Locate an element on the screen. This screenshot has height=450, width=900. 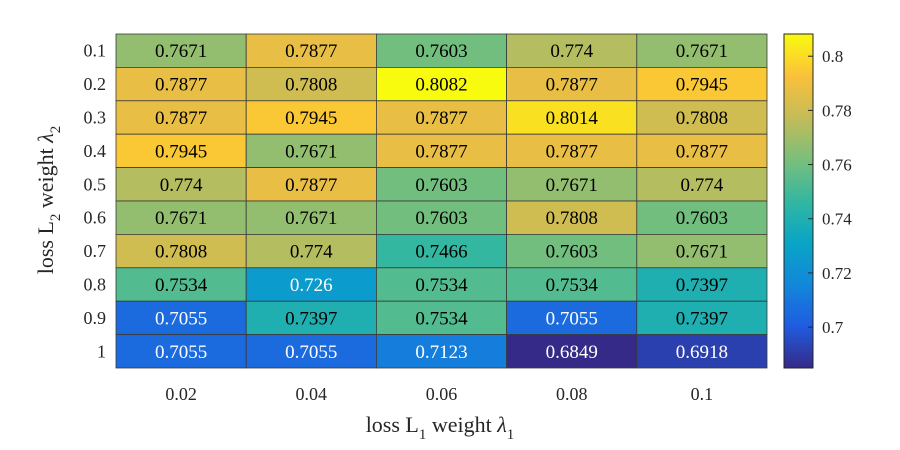
colorbar-tick-label: 0.74 is located at coordinates (837, 219).